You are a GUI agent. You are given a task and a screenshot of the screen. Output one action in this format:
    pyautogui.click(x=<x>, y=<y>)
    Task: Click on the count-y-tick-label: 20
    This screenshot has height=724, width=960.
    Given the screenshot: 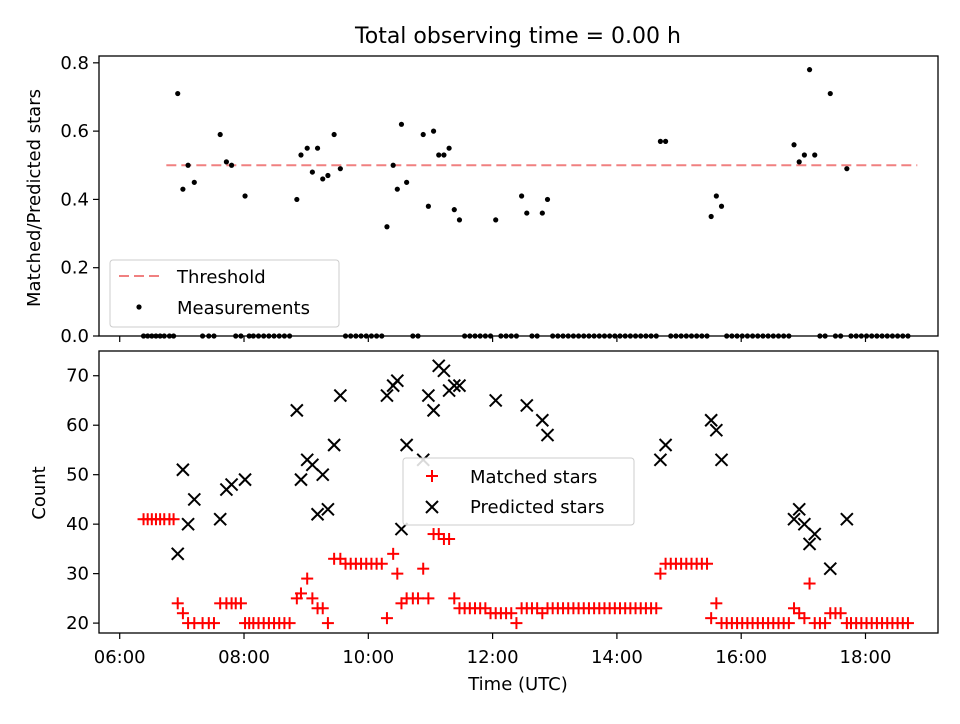 What is the action you would take?
    pyautogui.click(x=77, y=623)
    